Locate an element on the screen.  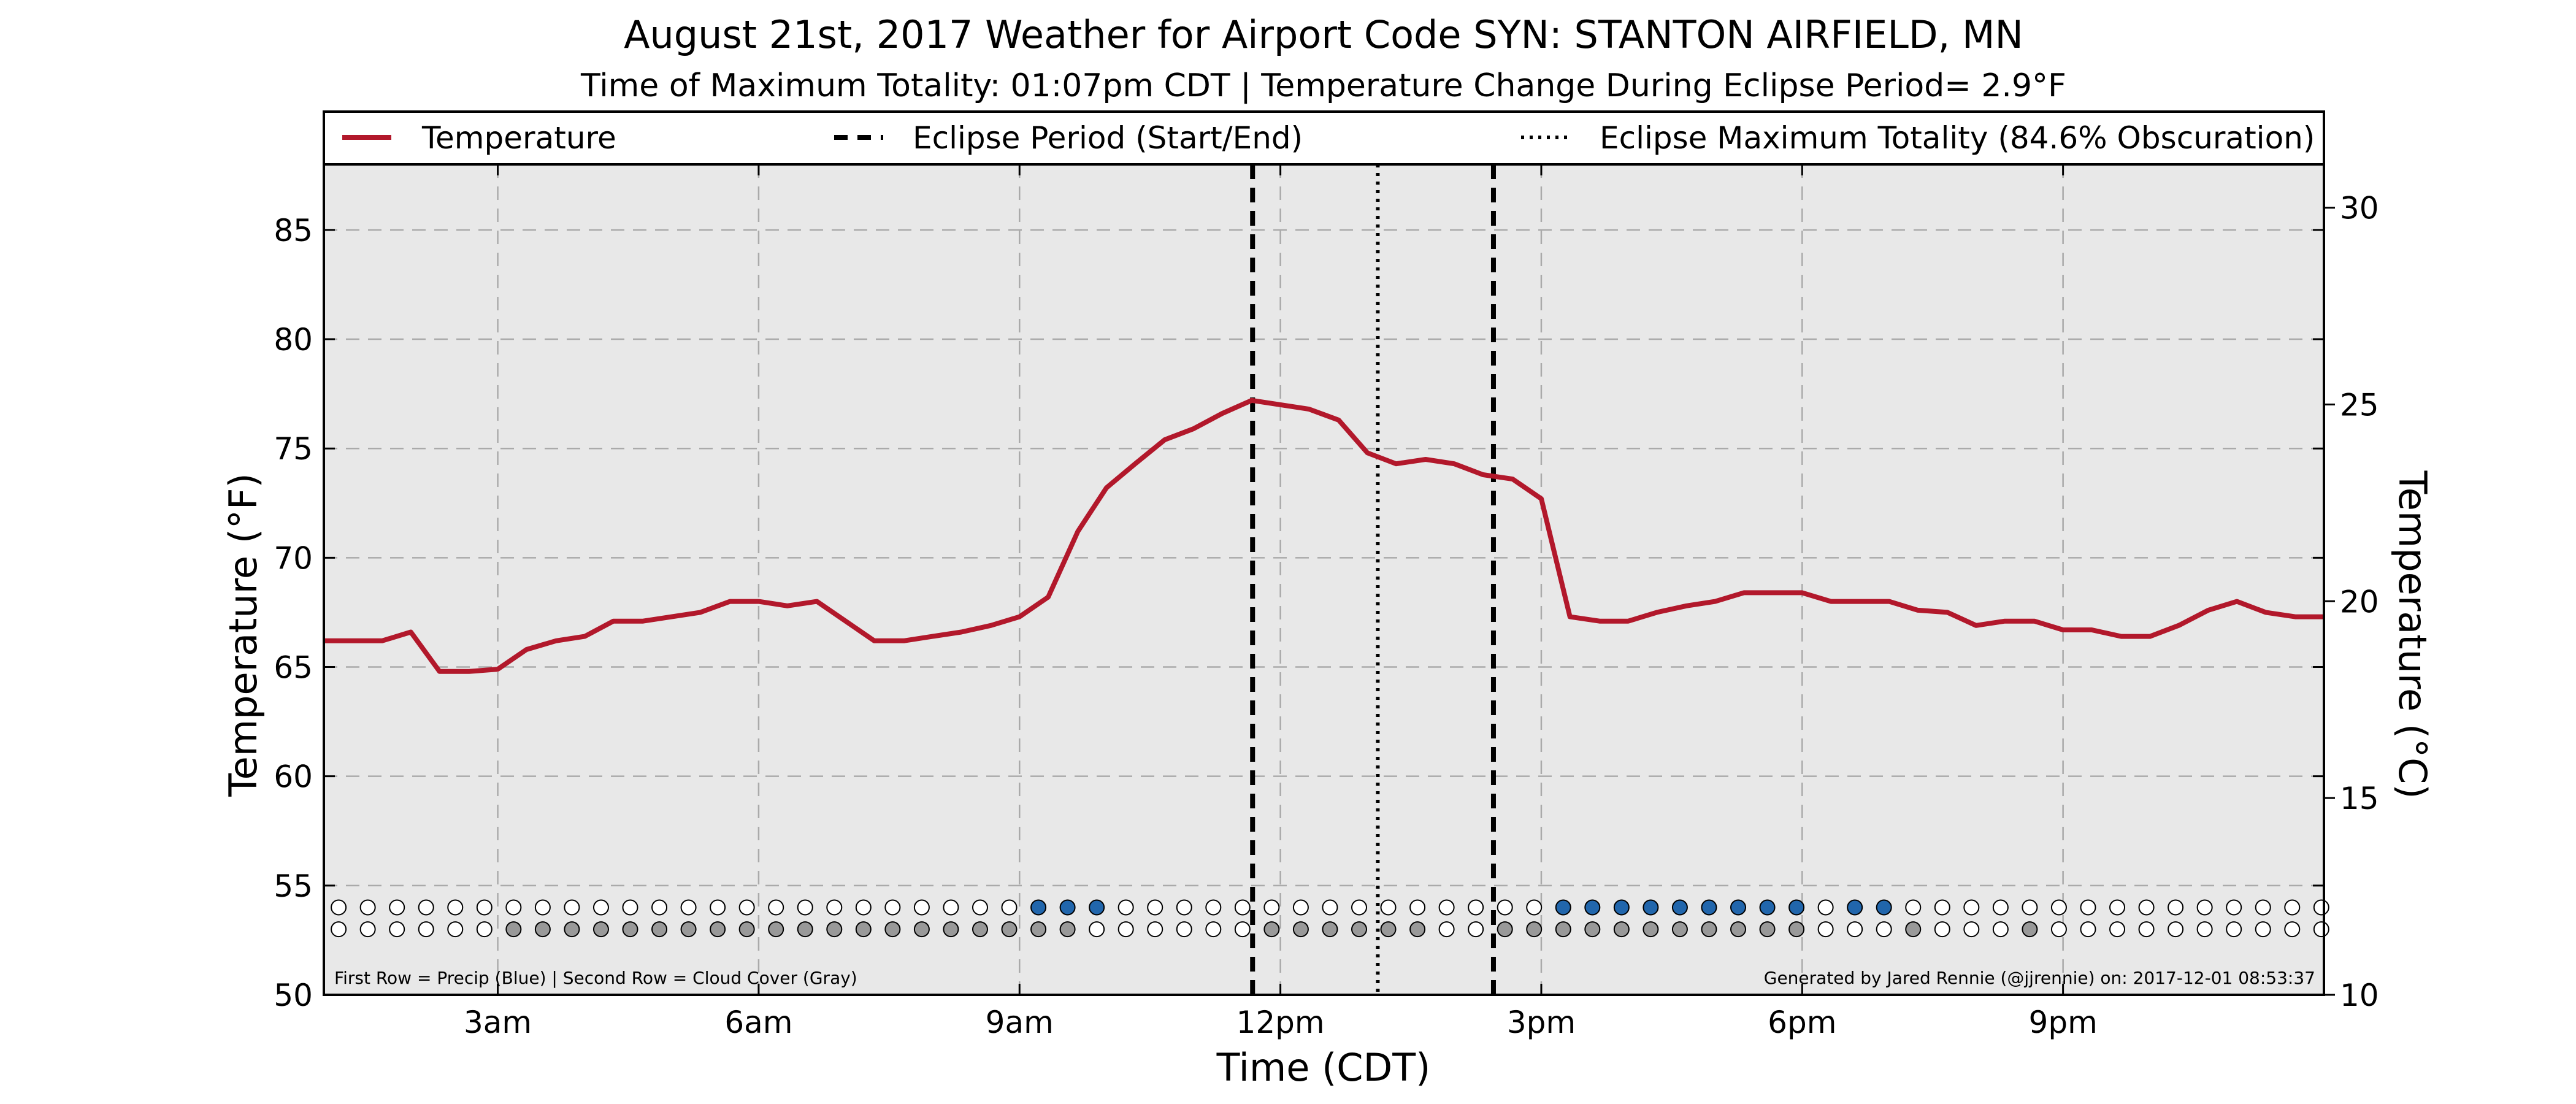
x-tick-label: 6am is located at coordinates (758, 1022).